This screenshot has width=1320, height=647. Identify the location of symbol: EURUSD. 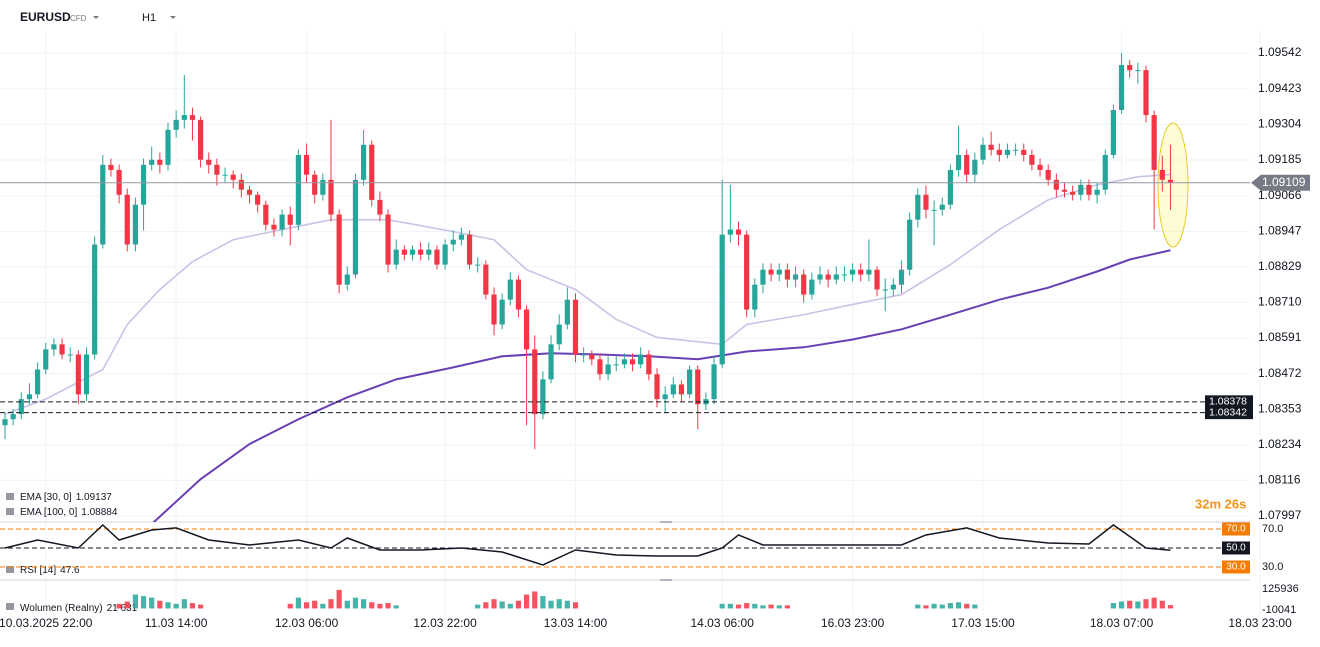
(45, 17).